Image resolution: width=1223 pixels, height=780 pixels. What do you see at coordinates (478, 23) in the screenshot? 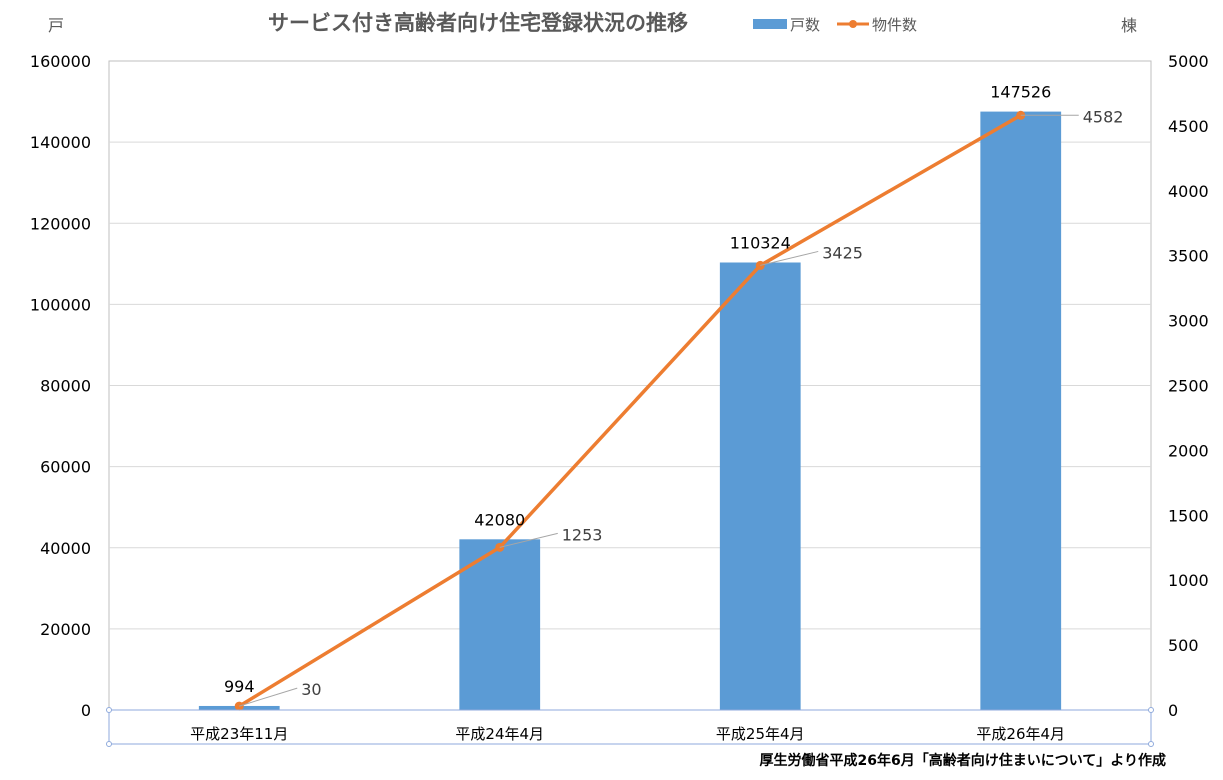
I see `chart-title: サービス付き高齢者向け住宅登録状況の推移` at bounding box center [478, 23].